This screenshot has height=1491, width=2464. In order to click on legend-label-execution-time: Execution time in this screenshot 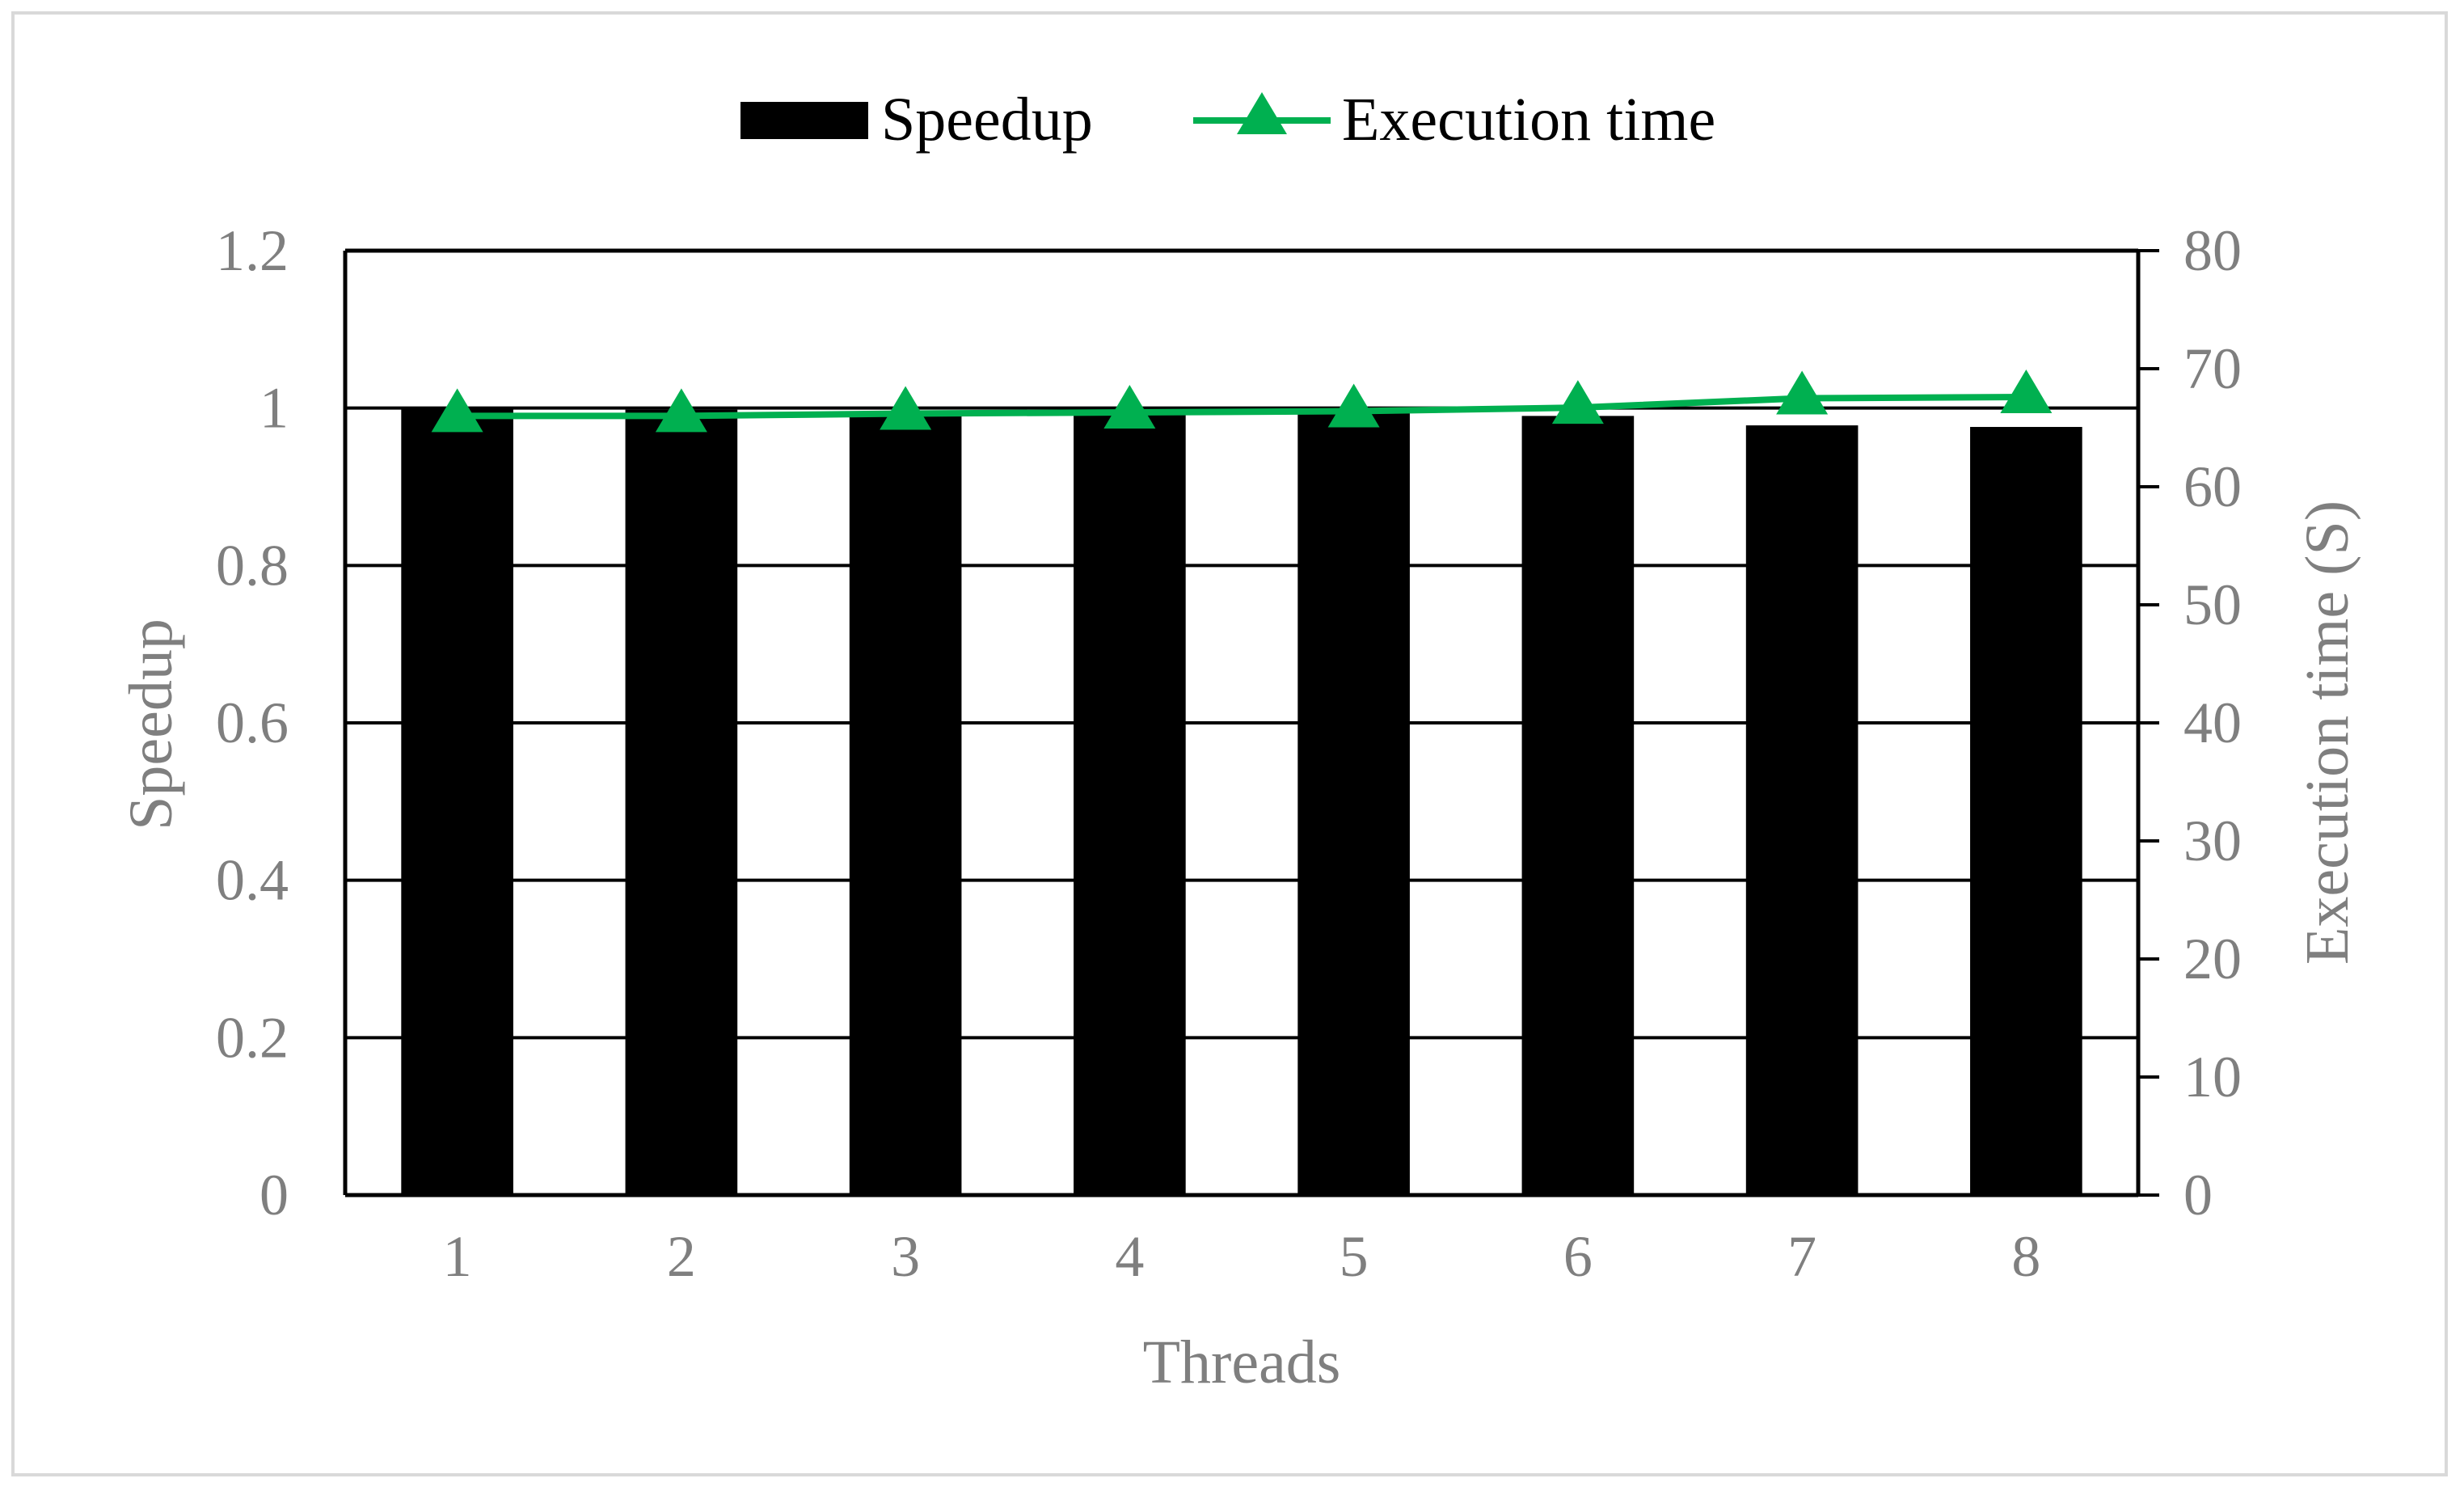, I will do `click(1529, 120)`.